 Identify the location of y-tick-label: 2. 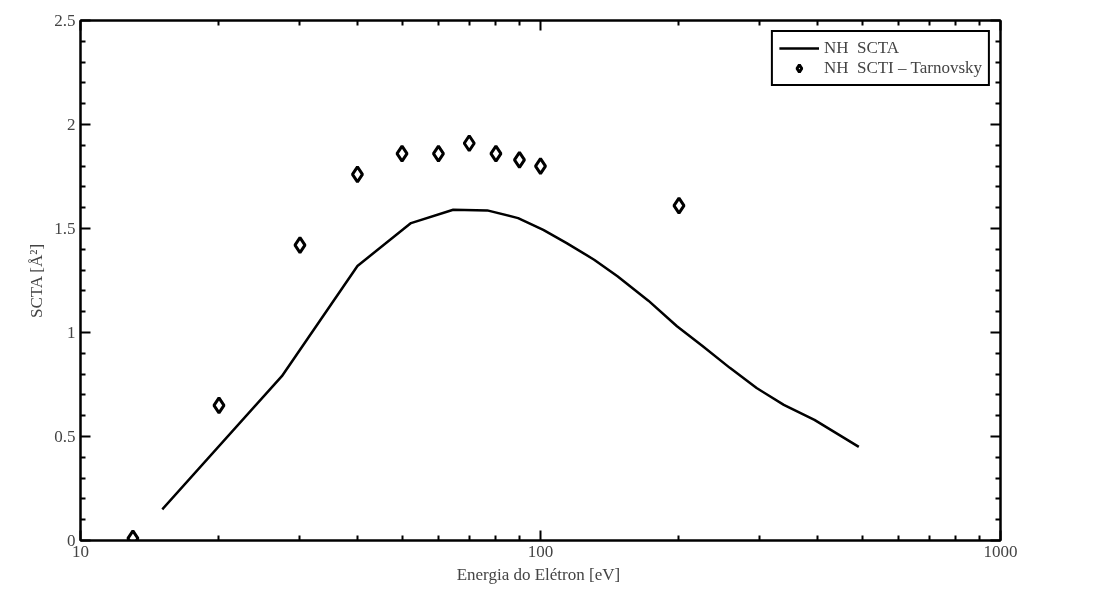
(71, 124).